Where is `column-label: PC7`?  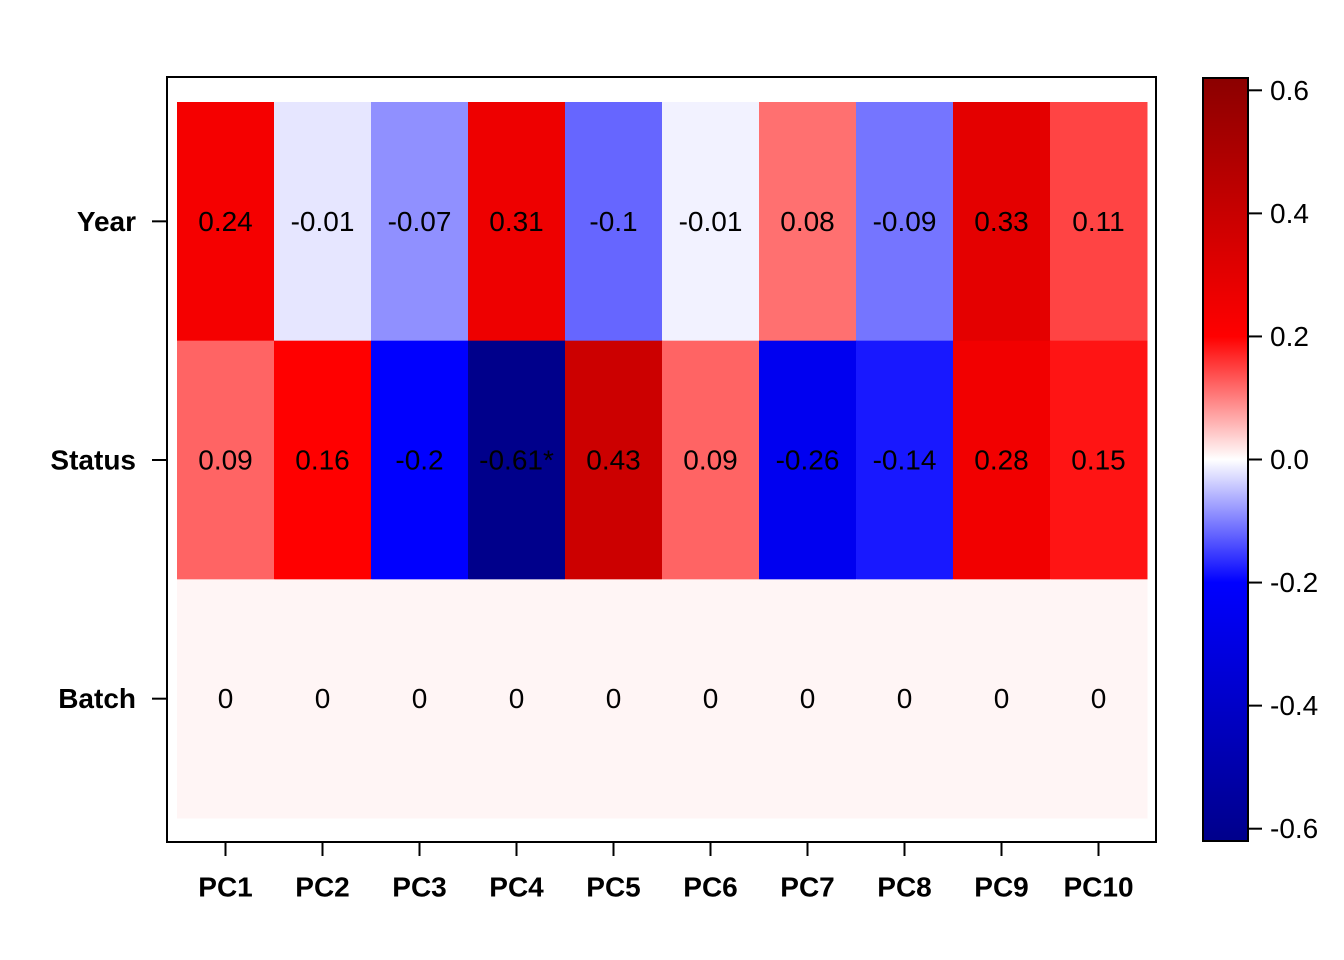 column-label: PC7 is located at coordinates (807, 887).